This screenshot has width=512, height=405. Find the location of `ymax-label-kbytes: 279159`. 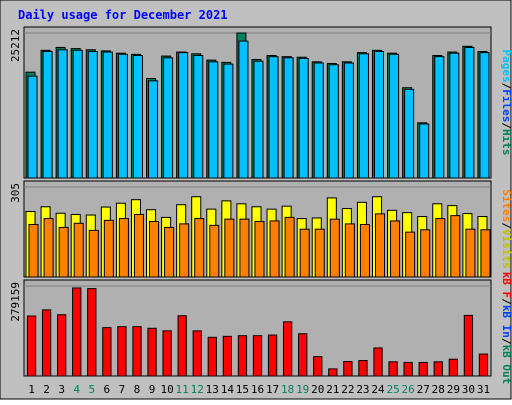

ymax-label-kbytes: 279159 is located at coordinates (15, 302).